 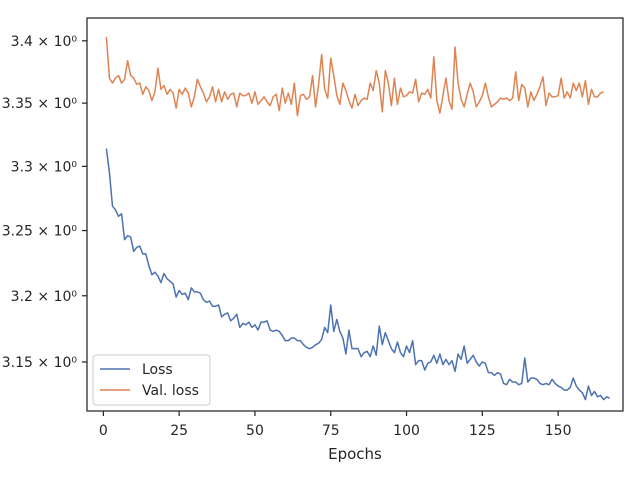 What do you see at coordinates (44, 297) in the screenshot?
I see `y-tick-label: 3.2 × 10⁰` at bounding box center [44, 297].